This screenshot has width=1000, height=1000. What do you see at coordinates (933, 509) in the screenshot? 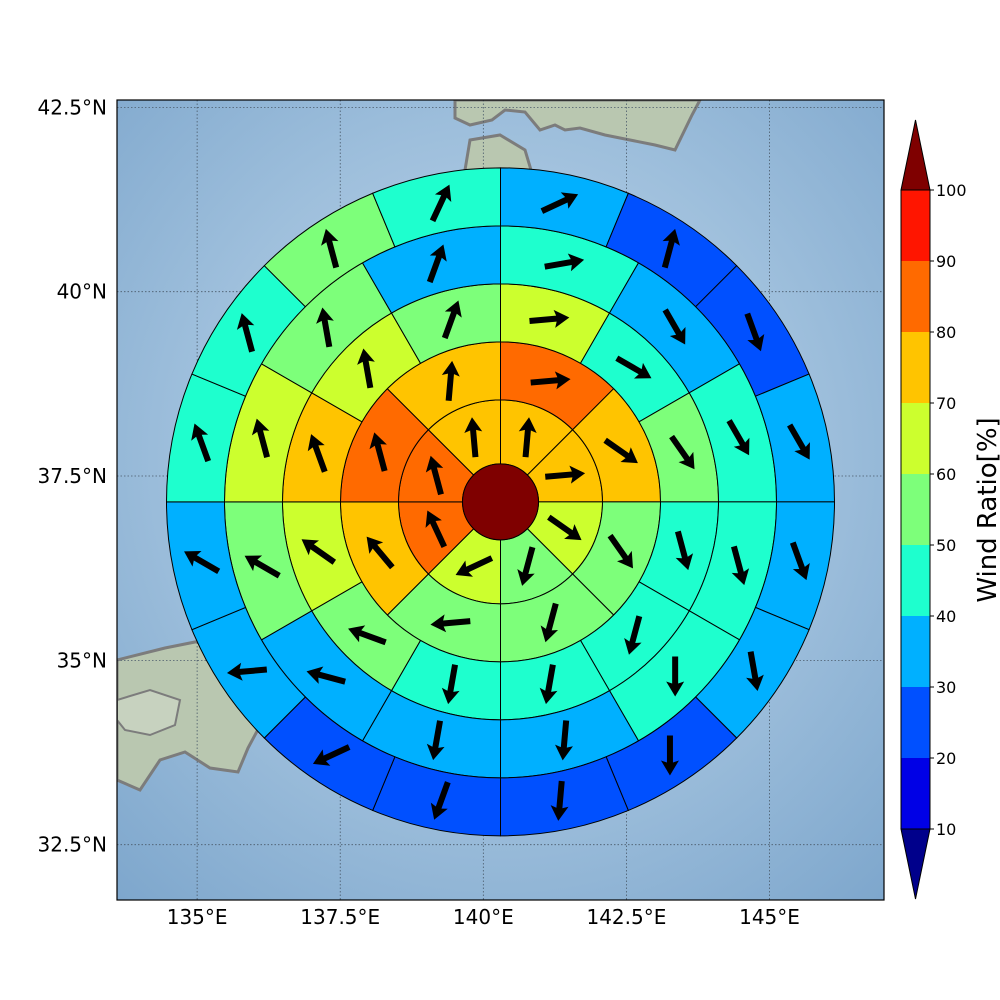
I see `colorbar: 10 20 30 40 50 60 70 80 90 100` at bounding box center [933, 509].